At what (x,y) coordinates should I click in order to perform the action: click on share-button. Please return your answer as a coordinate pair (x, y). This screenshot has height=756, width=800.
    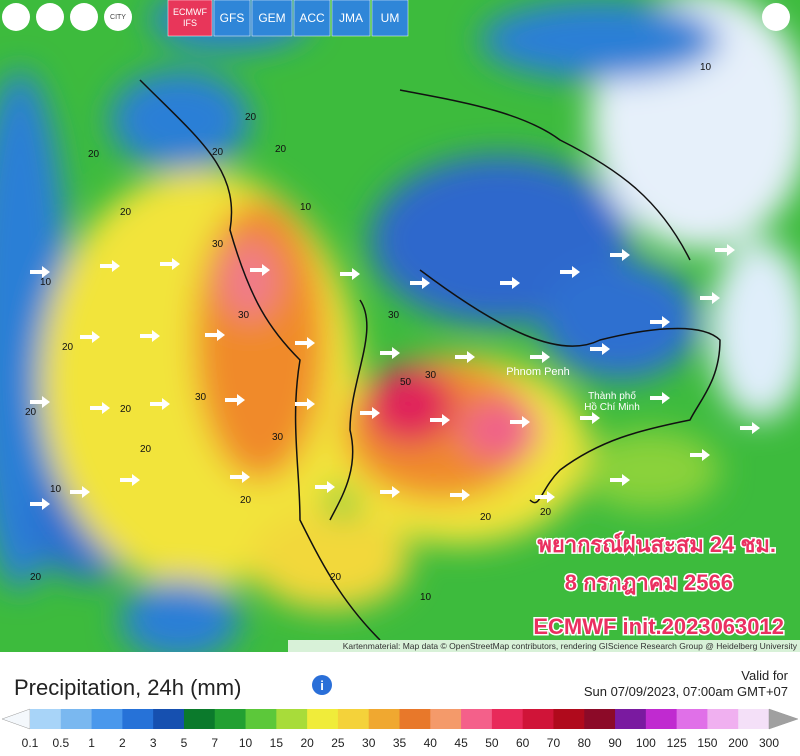
    Looking at the image, I should click on (776, 17).